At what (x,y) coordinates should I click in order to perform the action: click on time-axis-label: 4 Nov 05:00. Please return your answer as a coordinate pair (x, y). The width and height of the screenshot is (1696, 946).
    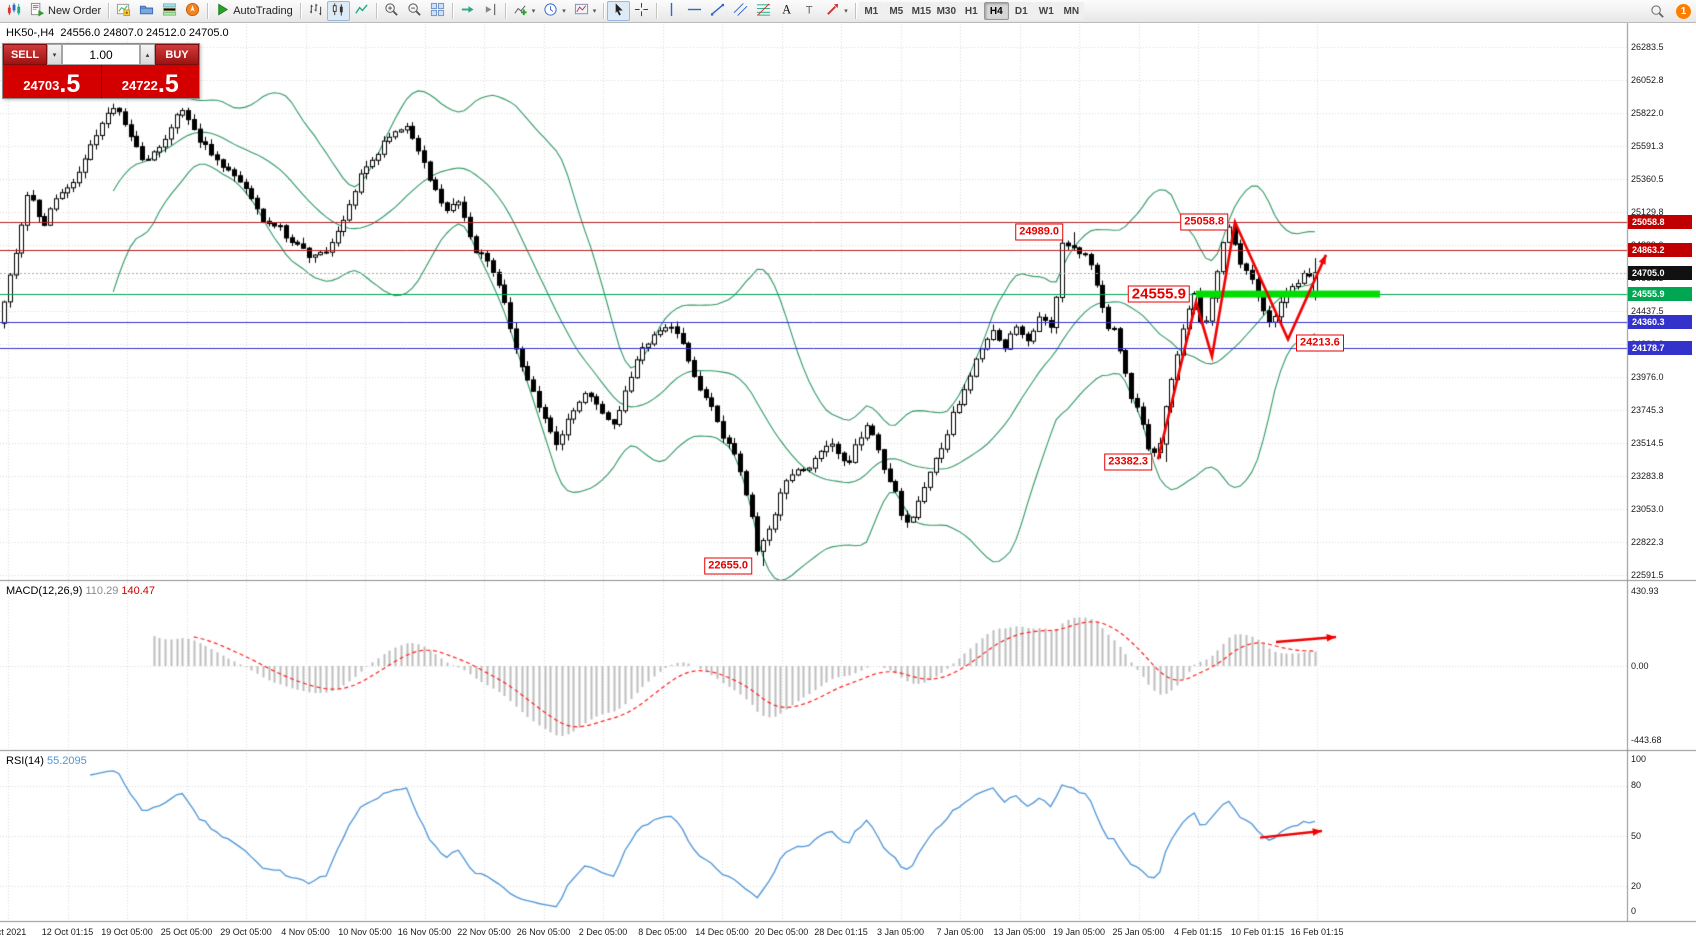
    Looking at the image, I should click on (305, 932).